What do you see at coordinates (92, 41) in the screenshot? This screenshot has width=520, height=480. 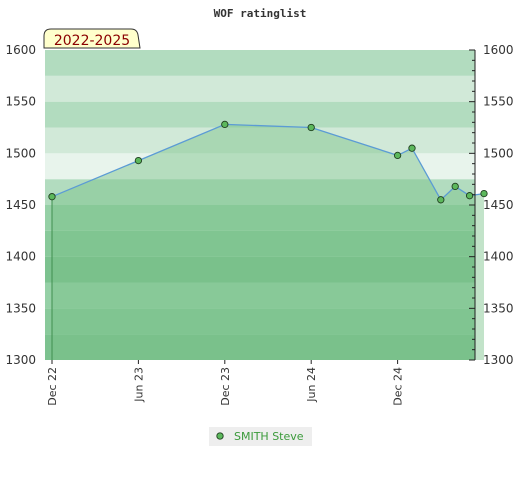 I see `badge-label: 2022-2025` at bounding box center [92, 41].